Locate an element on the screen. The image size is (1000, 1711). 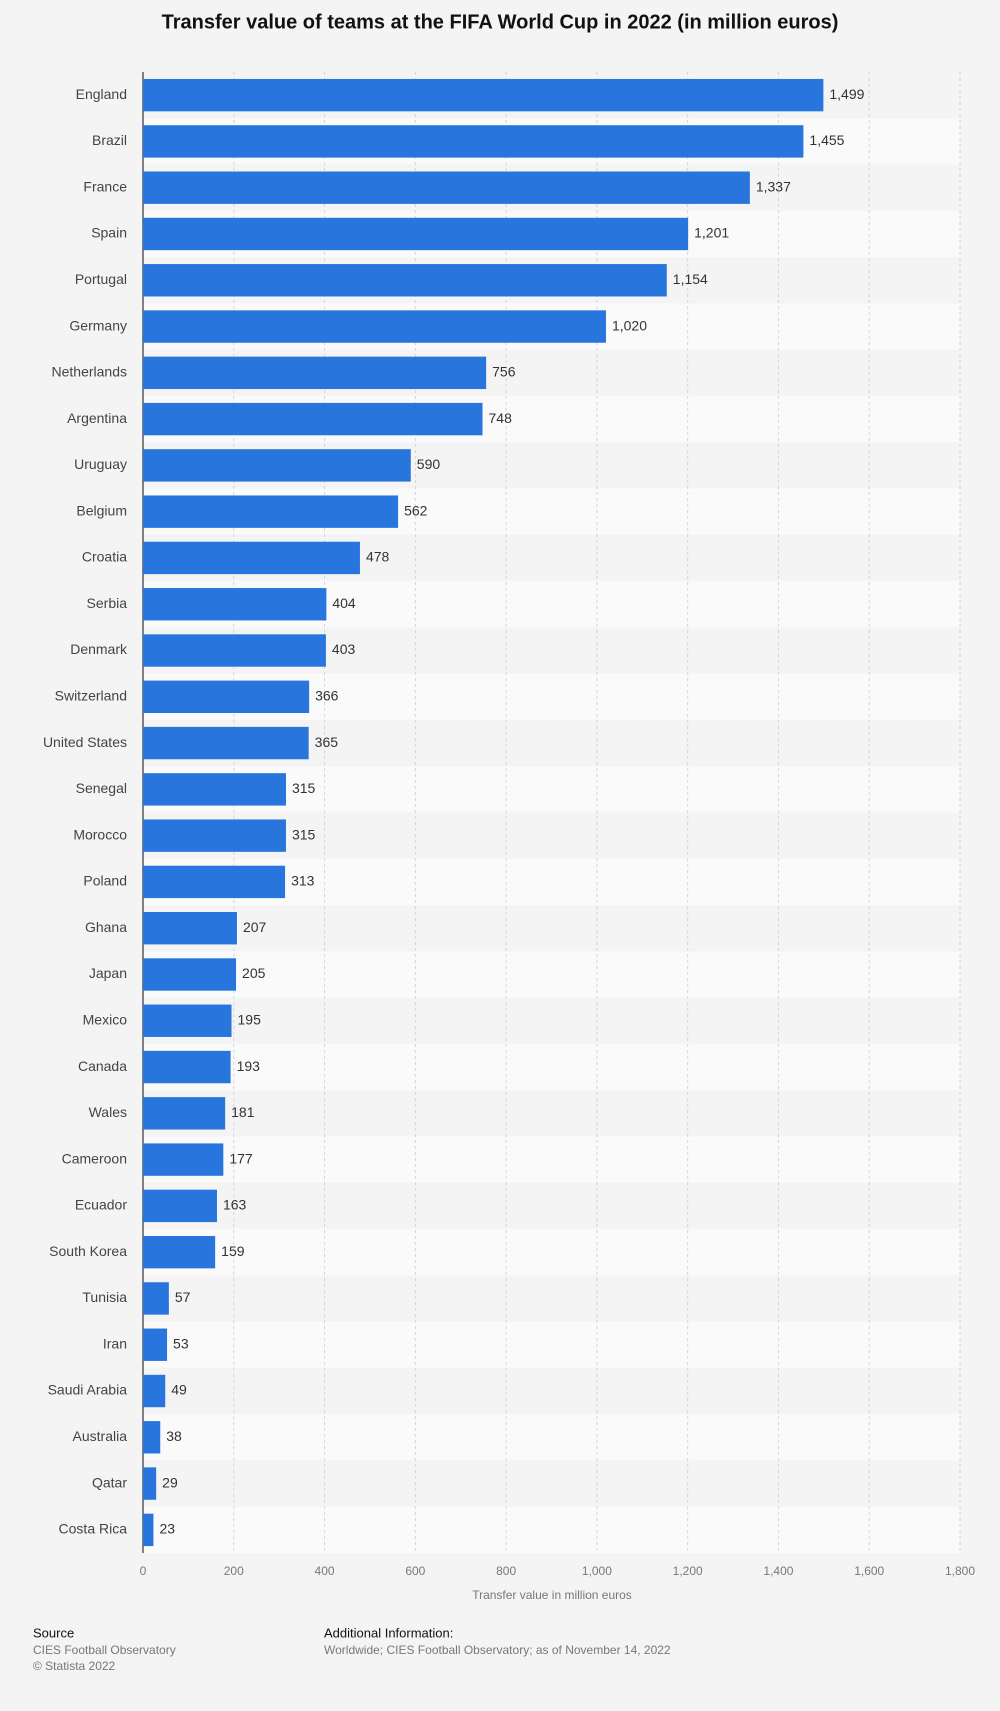
value-label: 1,499 is located at coordinates (846, 94).